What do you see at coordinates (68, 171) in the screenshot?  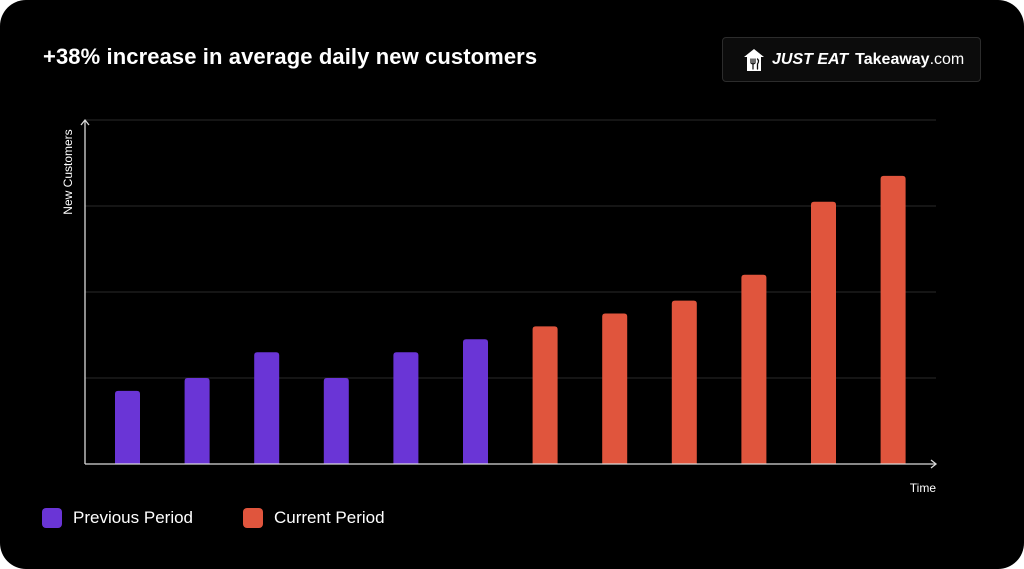 I see `y-axis-label: New Customers` at bounding box center [68, 171].